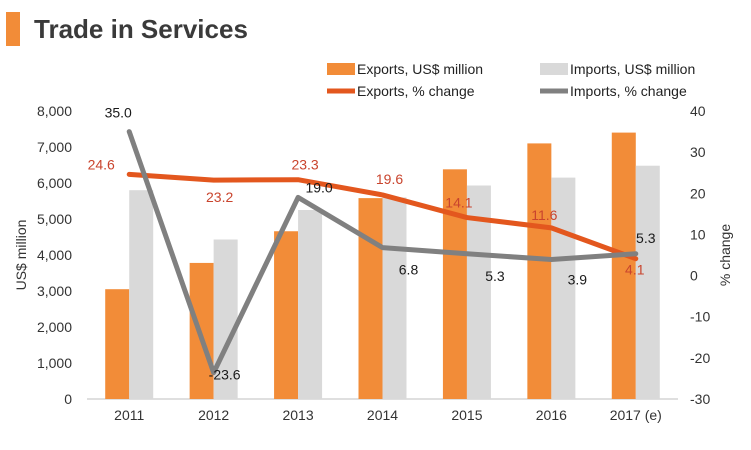 Image resolution: width=751 pixels, height=450 pixels. Describe the element at coordinates (54, 327) in the screenshot. I see `y-left-tick-label: 2,000` at that location.